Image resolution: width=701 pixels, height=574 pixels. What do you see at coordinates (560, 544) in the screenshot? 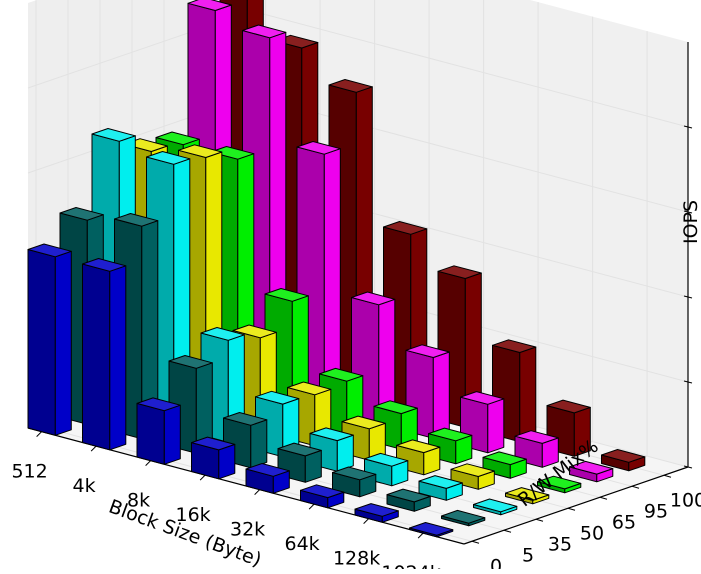
I see `y-tick-label: 35` at bounding box center [560, 544].